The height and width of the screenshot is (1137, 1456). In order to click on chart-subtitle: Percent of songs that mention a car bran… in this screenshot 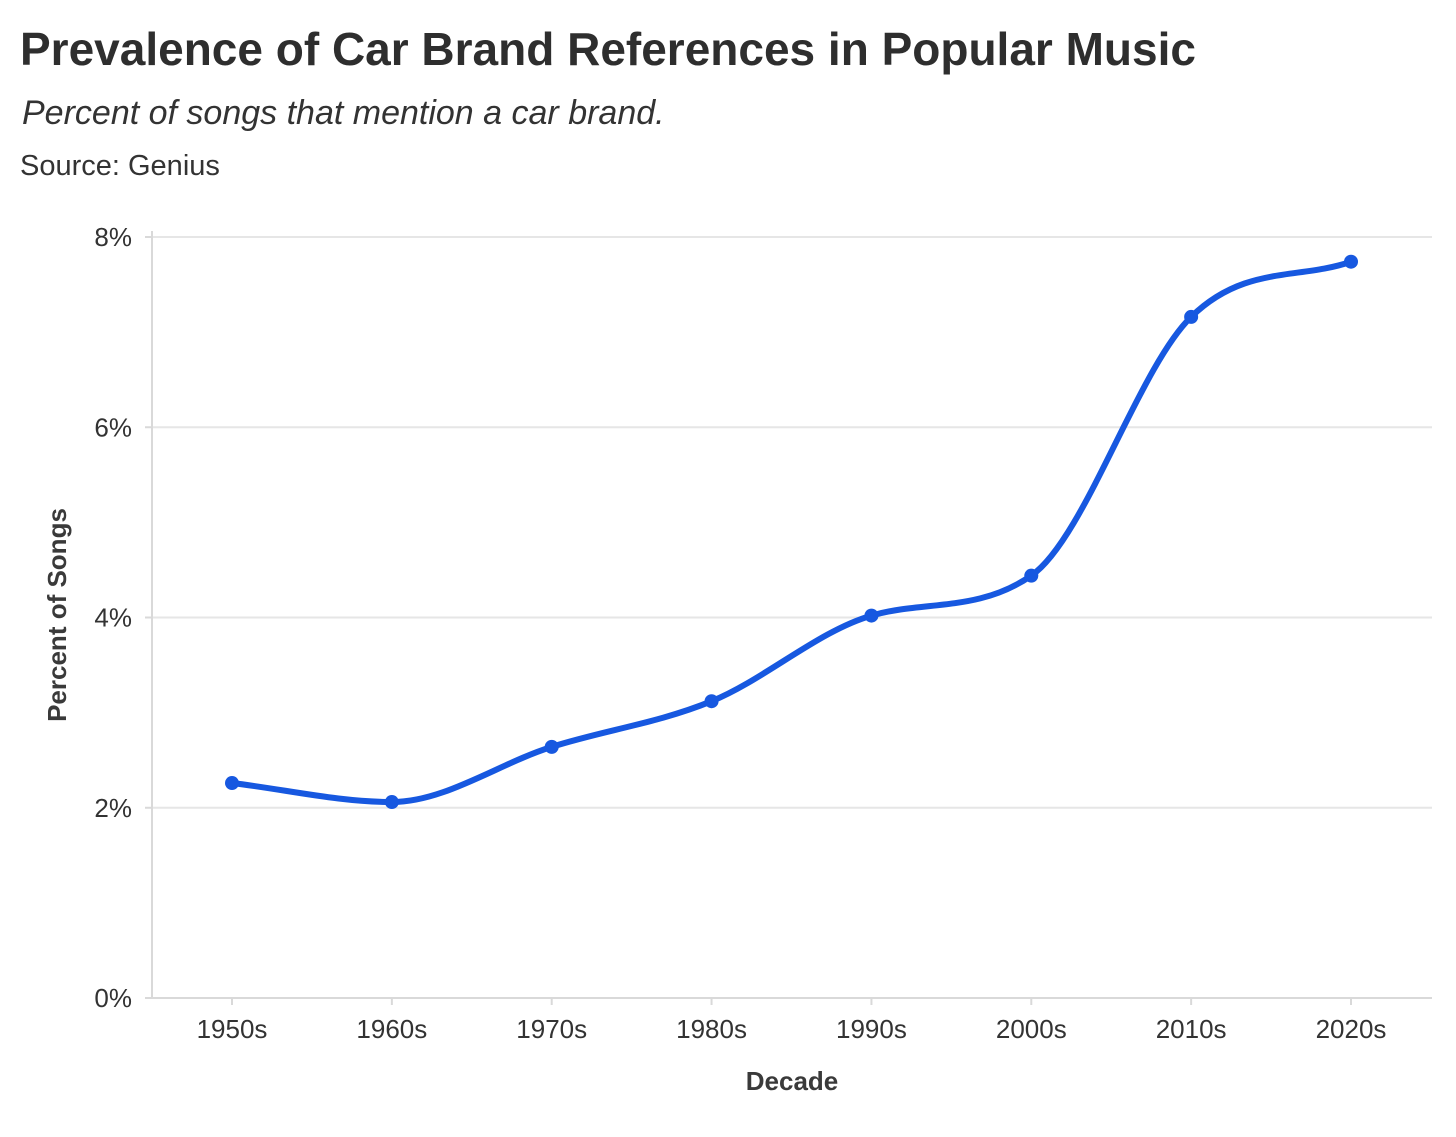, I will do `click(343, 113)`.